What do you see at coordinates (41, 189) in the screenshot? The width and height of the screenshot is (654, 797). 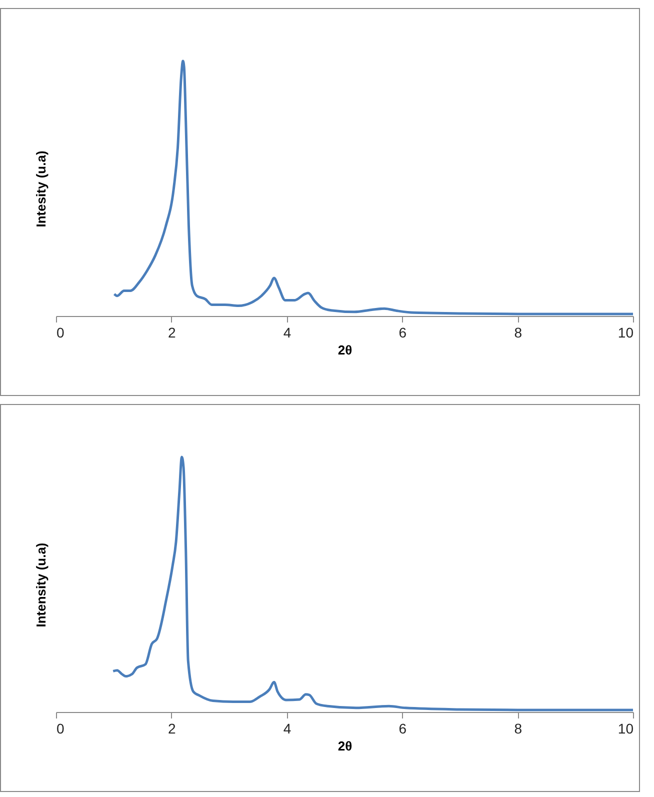 I see `y-axis-title: Intesity (u.a)` at bounding box center [41, 189].